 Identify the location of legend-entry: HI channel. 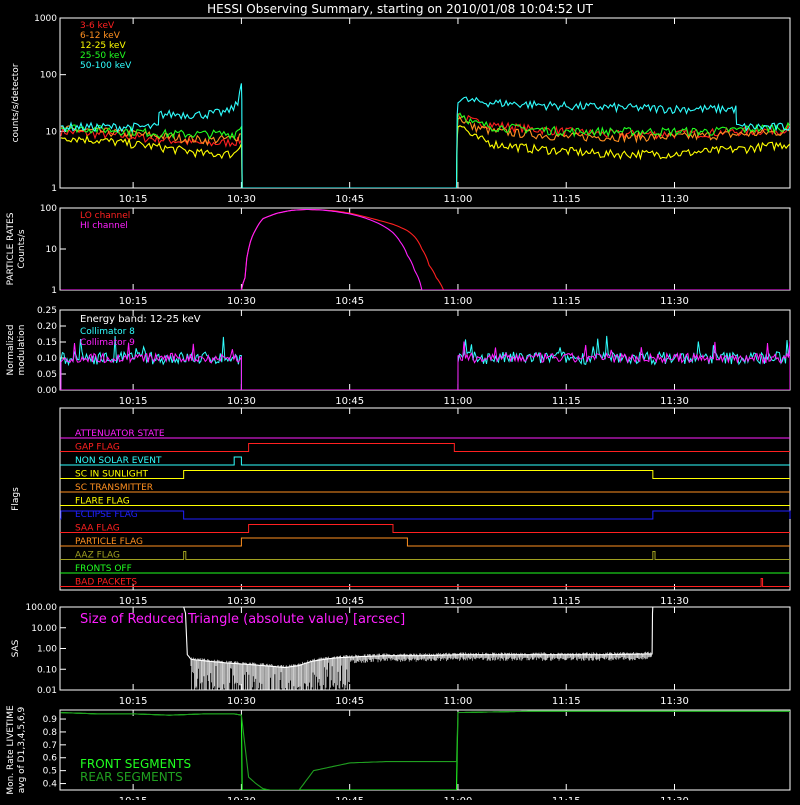
(104, 226).